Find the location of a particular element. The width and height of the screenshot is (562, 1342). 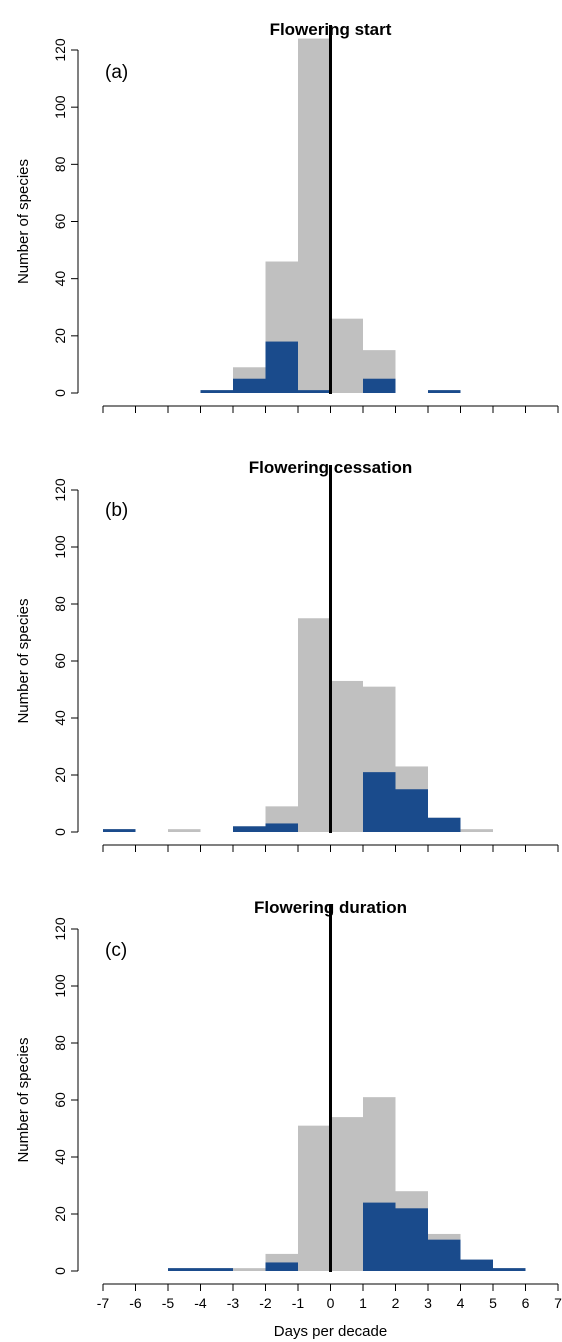

x-tick-label: -4 is located at coordinates (200, 1303).